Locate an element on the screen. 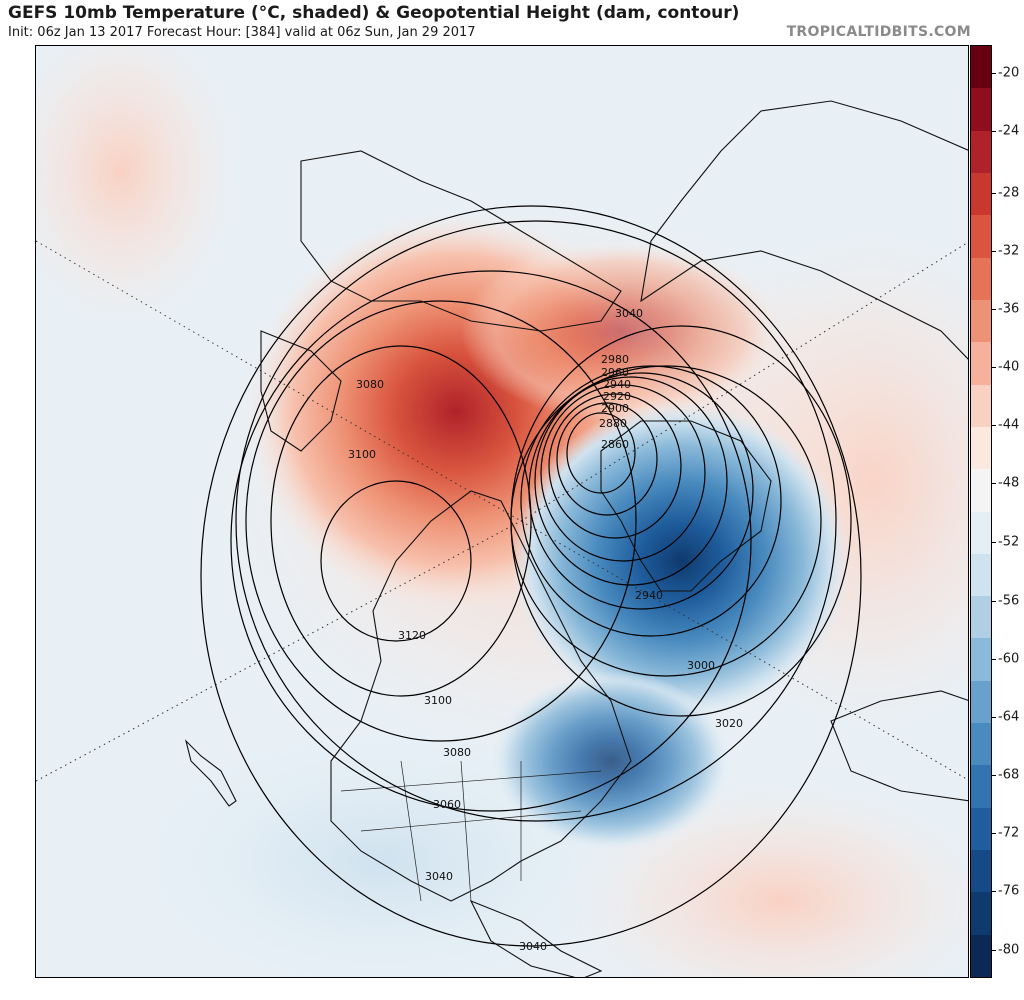  warm-pale-region-nw is located at coordinates (138, 188).